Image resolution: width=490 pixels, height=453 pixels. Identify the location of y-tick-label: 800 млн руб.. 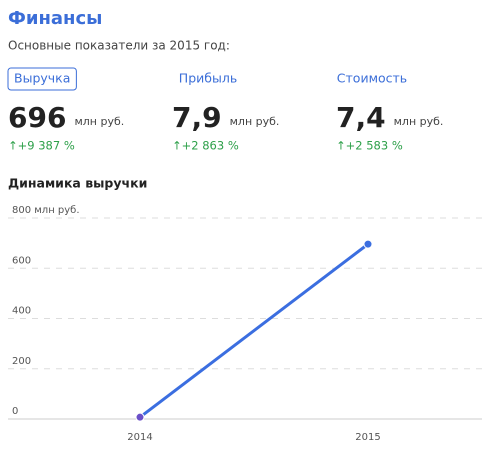
(46, 210).